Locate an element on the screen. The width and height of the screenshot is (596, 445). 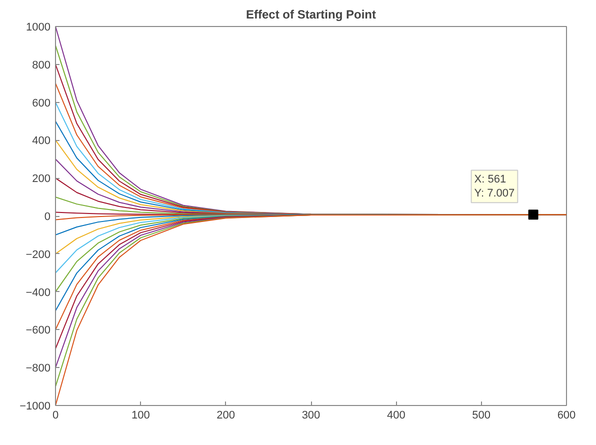
x-tick-label: 200 is located at coordinates (226, 416).